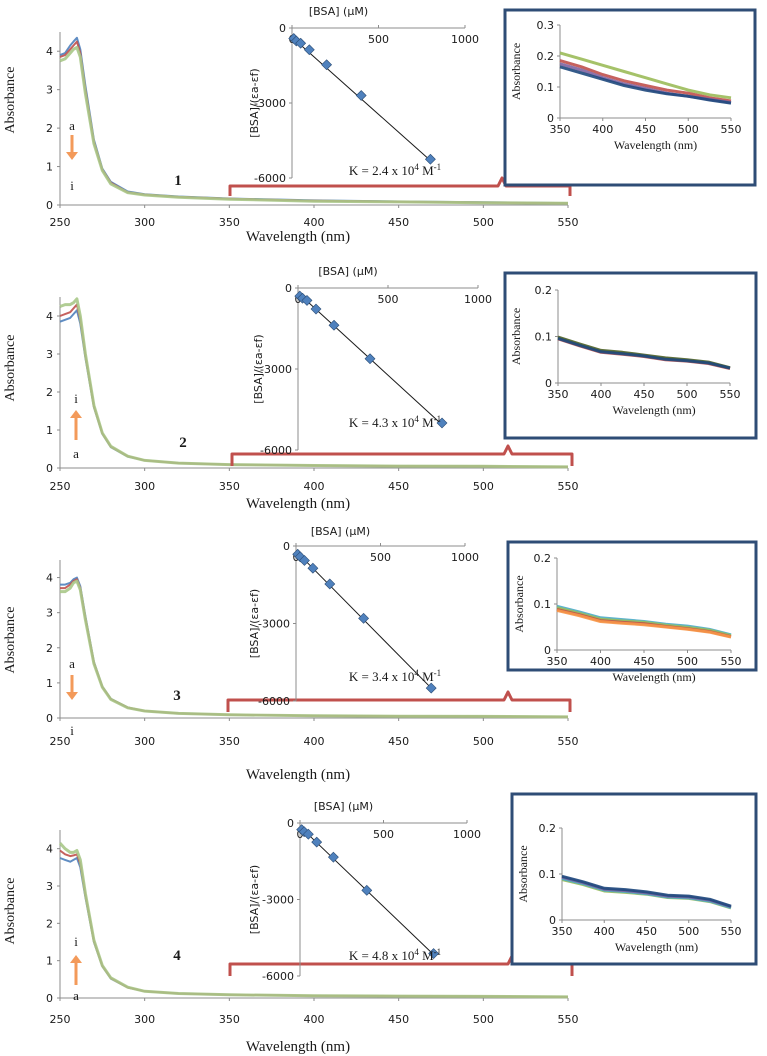  Describe the element at coordinates (395, 955) in the screenshot. I see `binding-constant: K = 4.8 x 104 M-1` at that location.